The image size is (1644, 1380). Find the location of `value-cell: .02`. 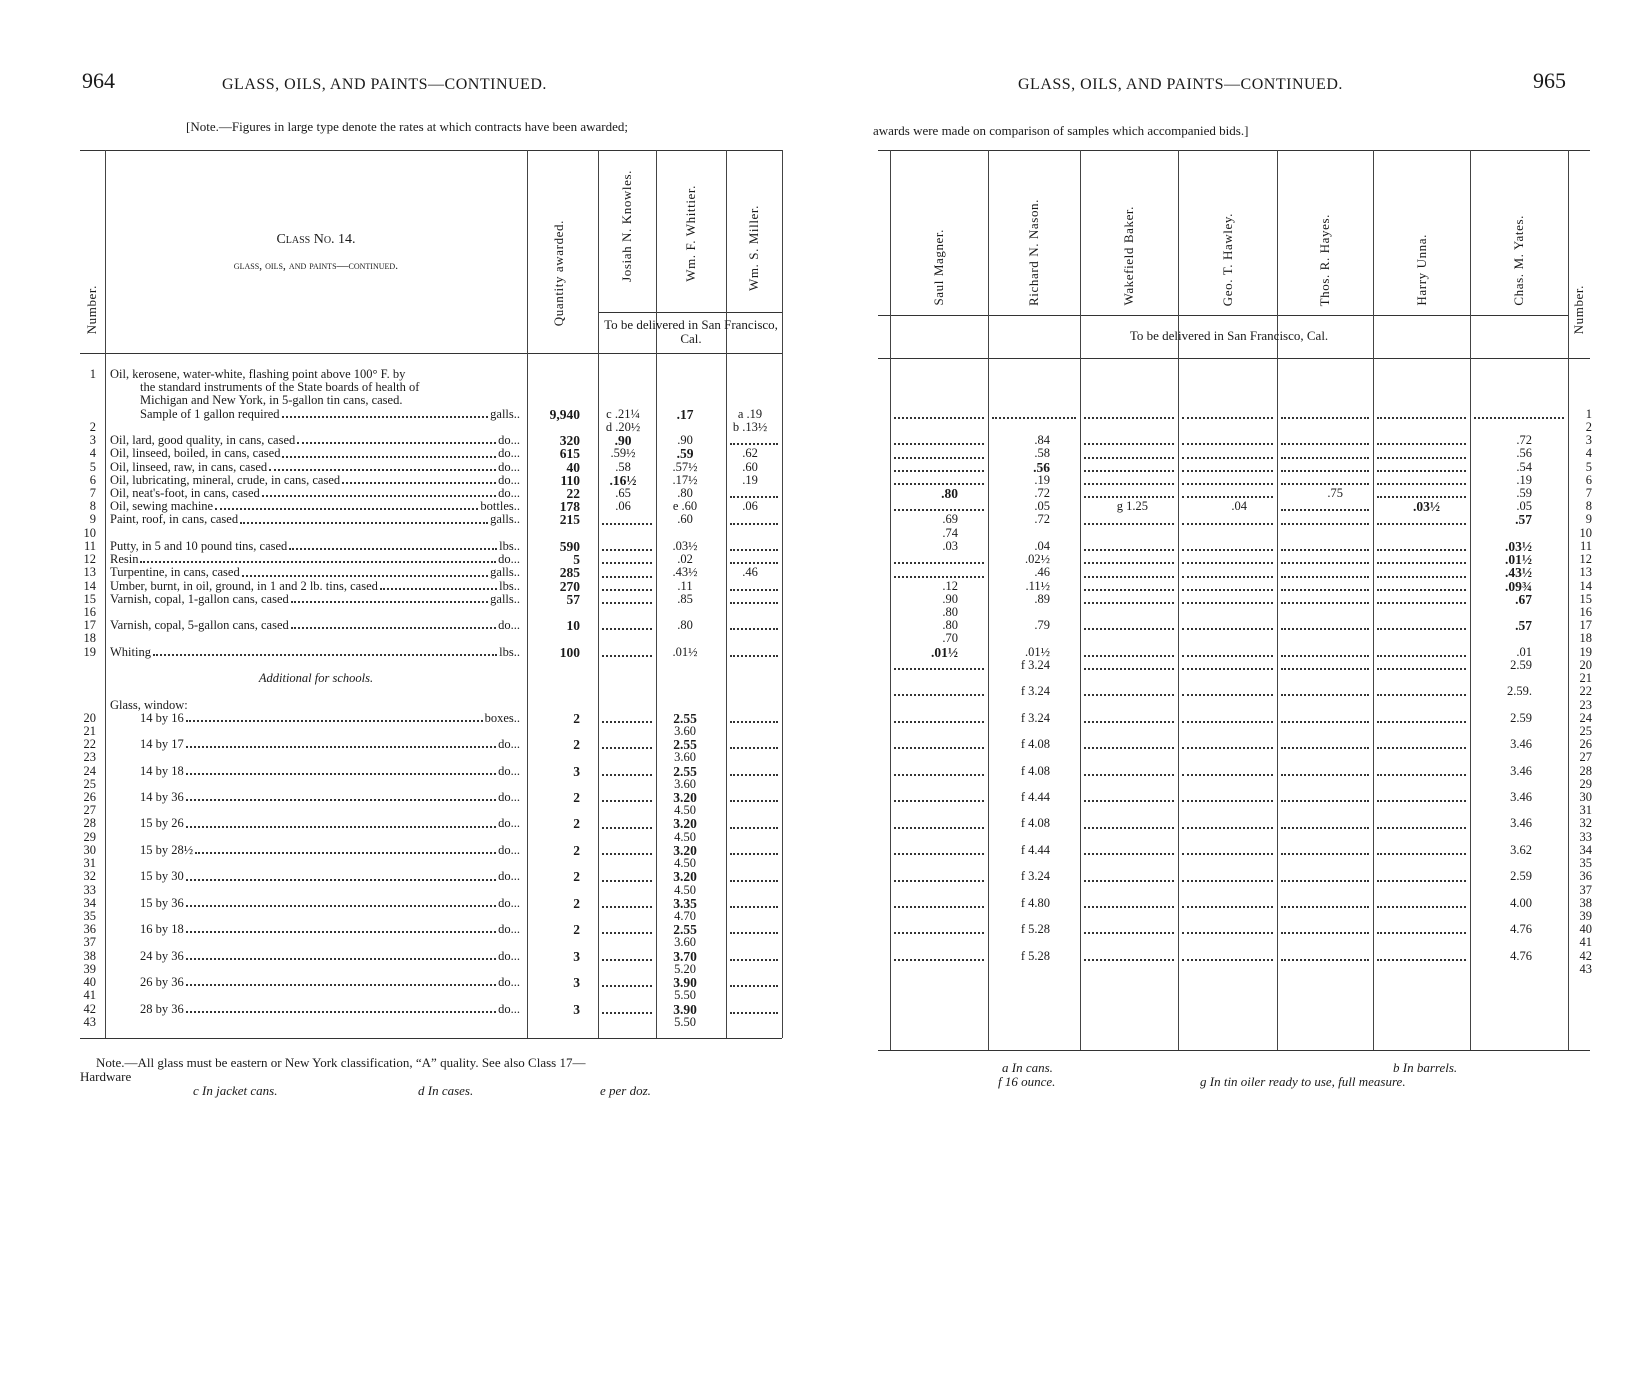

value-cell: .02 is located at coordinates (685, 559).